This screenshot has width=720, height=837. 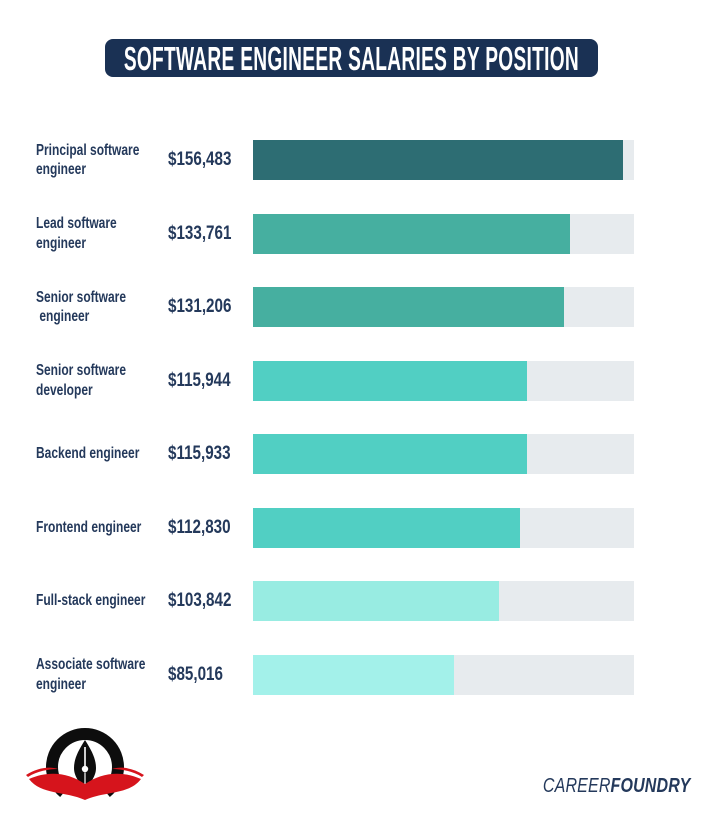 I want to click on logo-right-swoosh, so click(x=128, y=772).